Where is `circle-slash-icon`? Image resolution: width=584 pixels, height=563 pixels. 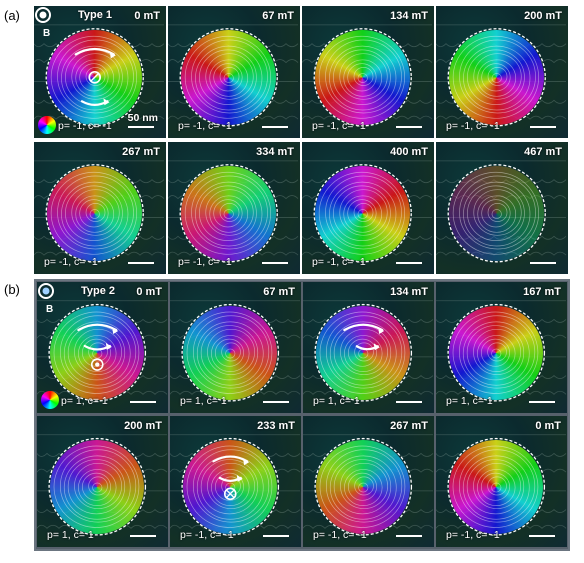
circle-slash-icon is located at coordinates (95, 77).